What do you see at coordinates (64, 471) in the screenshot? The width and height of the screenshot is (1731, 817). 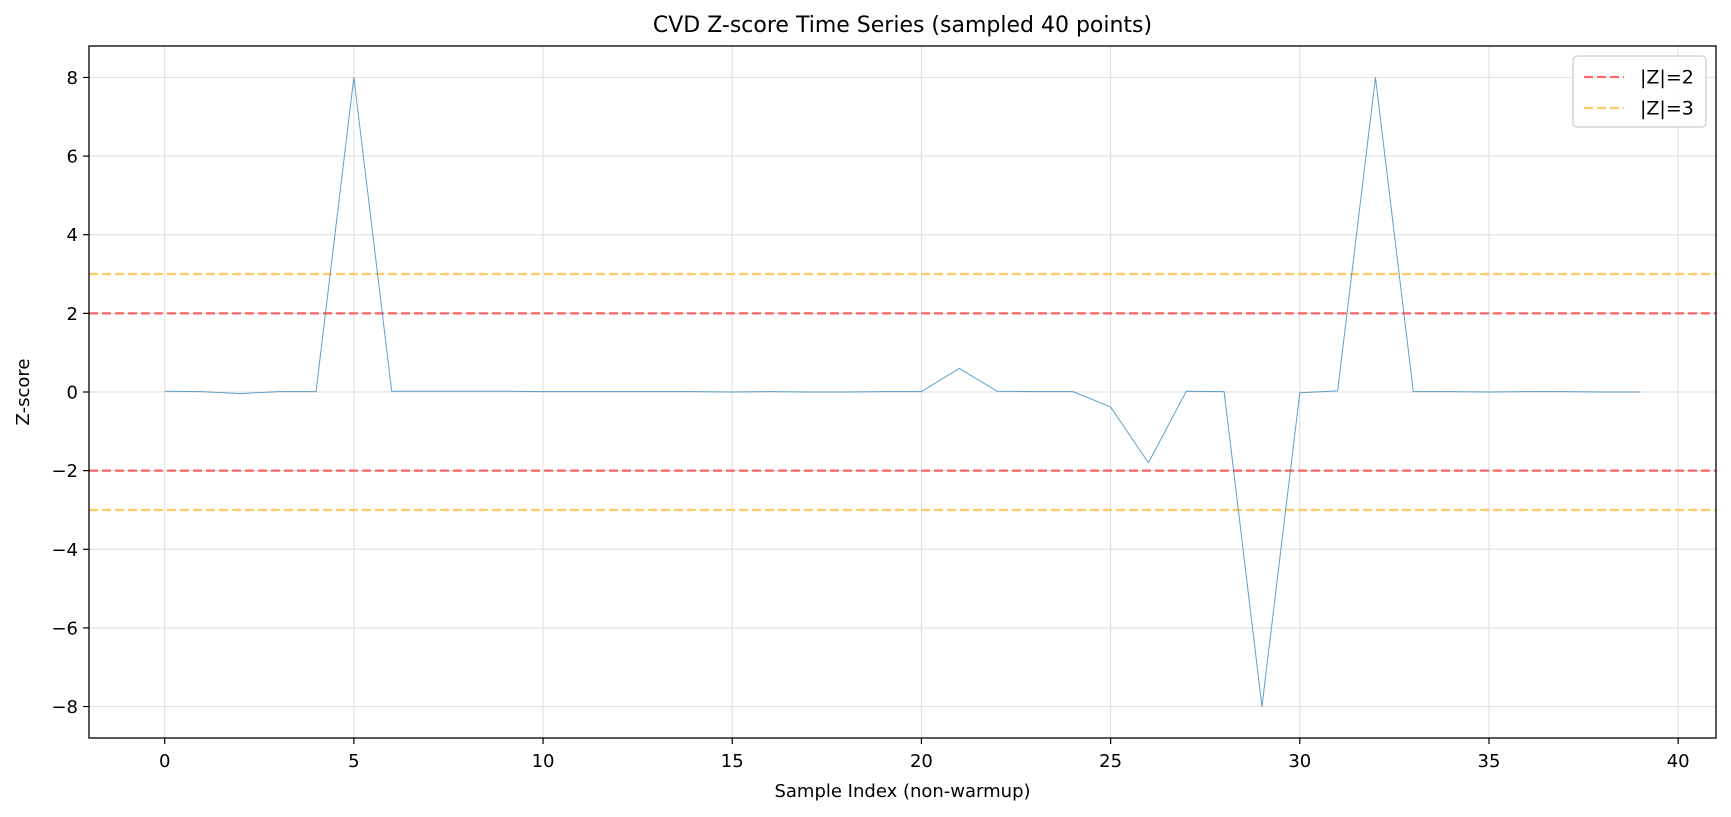 I see `y-tick-label: −2` at bounding box center [64, 471].